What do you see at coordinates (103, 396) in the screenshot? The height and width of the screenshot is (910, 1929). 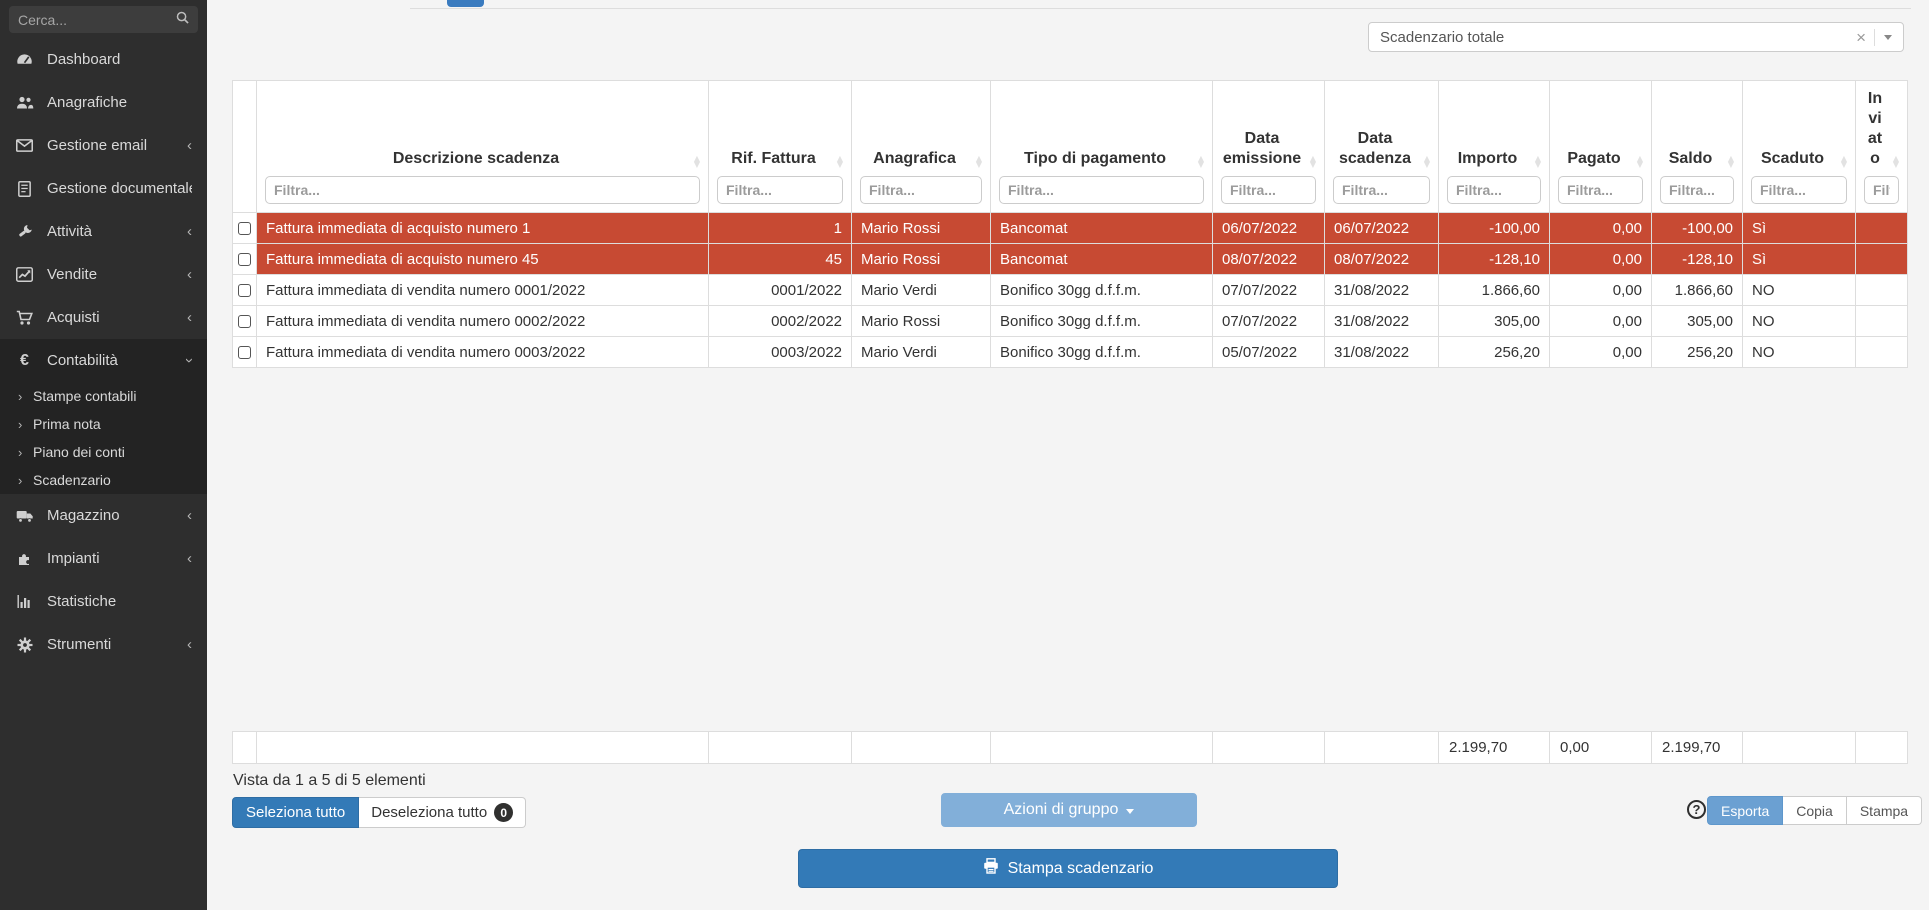 I see `sidebar-subitem-stampe-contabili: › Stampe contabili` at bounding box center [103, 396].